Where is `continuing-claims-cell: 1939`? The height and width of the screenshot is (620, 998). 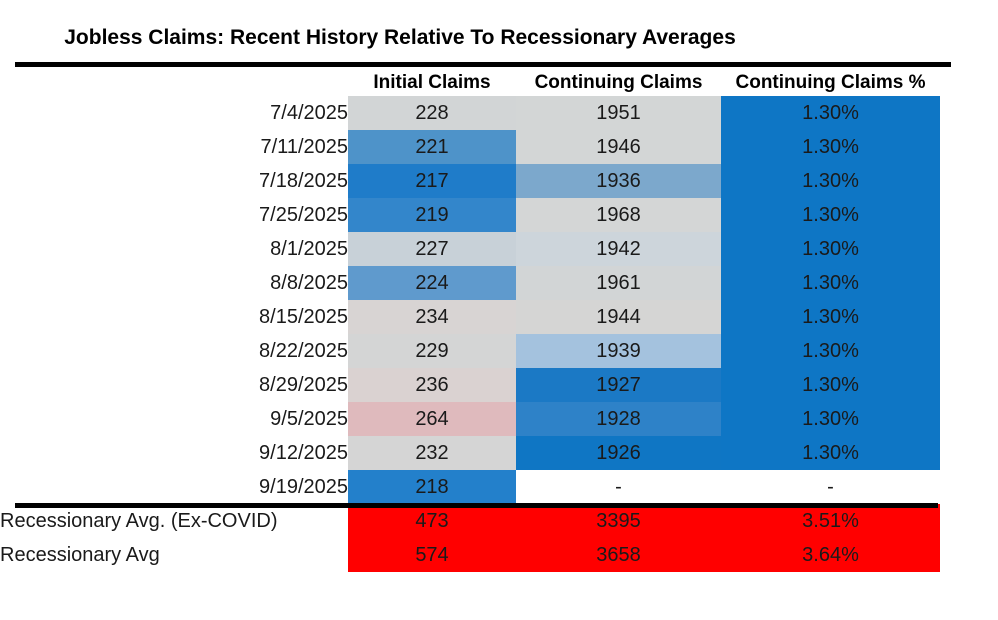 continuing-claims-cell: 1939 is located at coordinates (618, 351).